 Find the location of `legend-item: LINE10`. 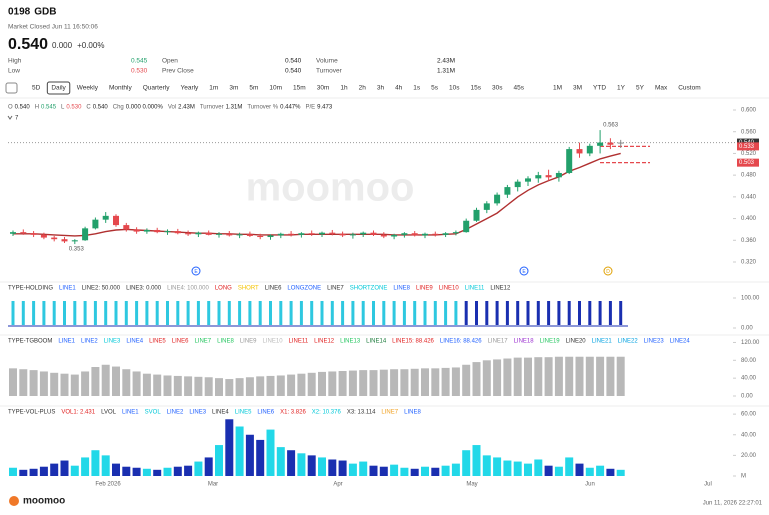

legend-item: LINE10 is located at coordinates (449, 289).